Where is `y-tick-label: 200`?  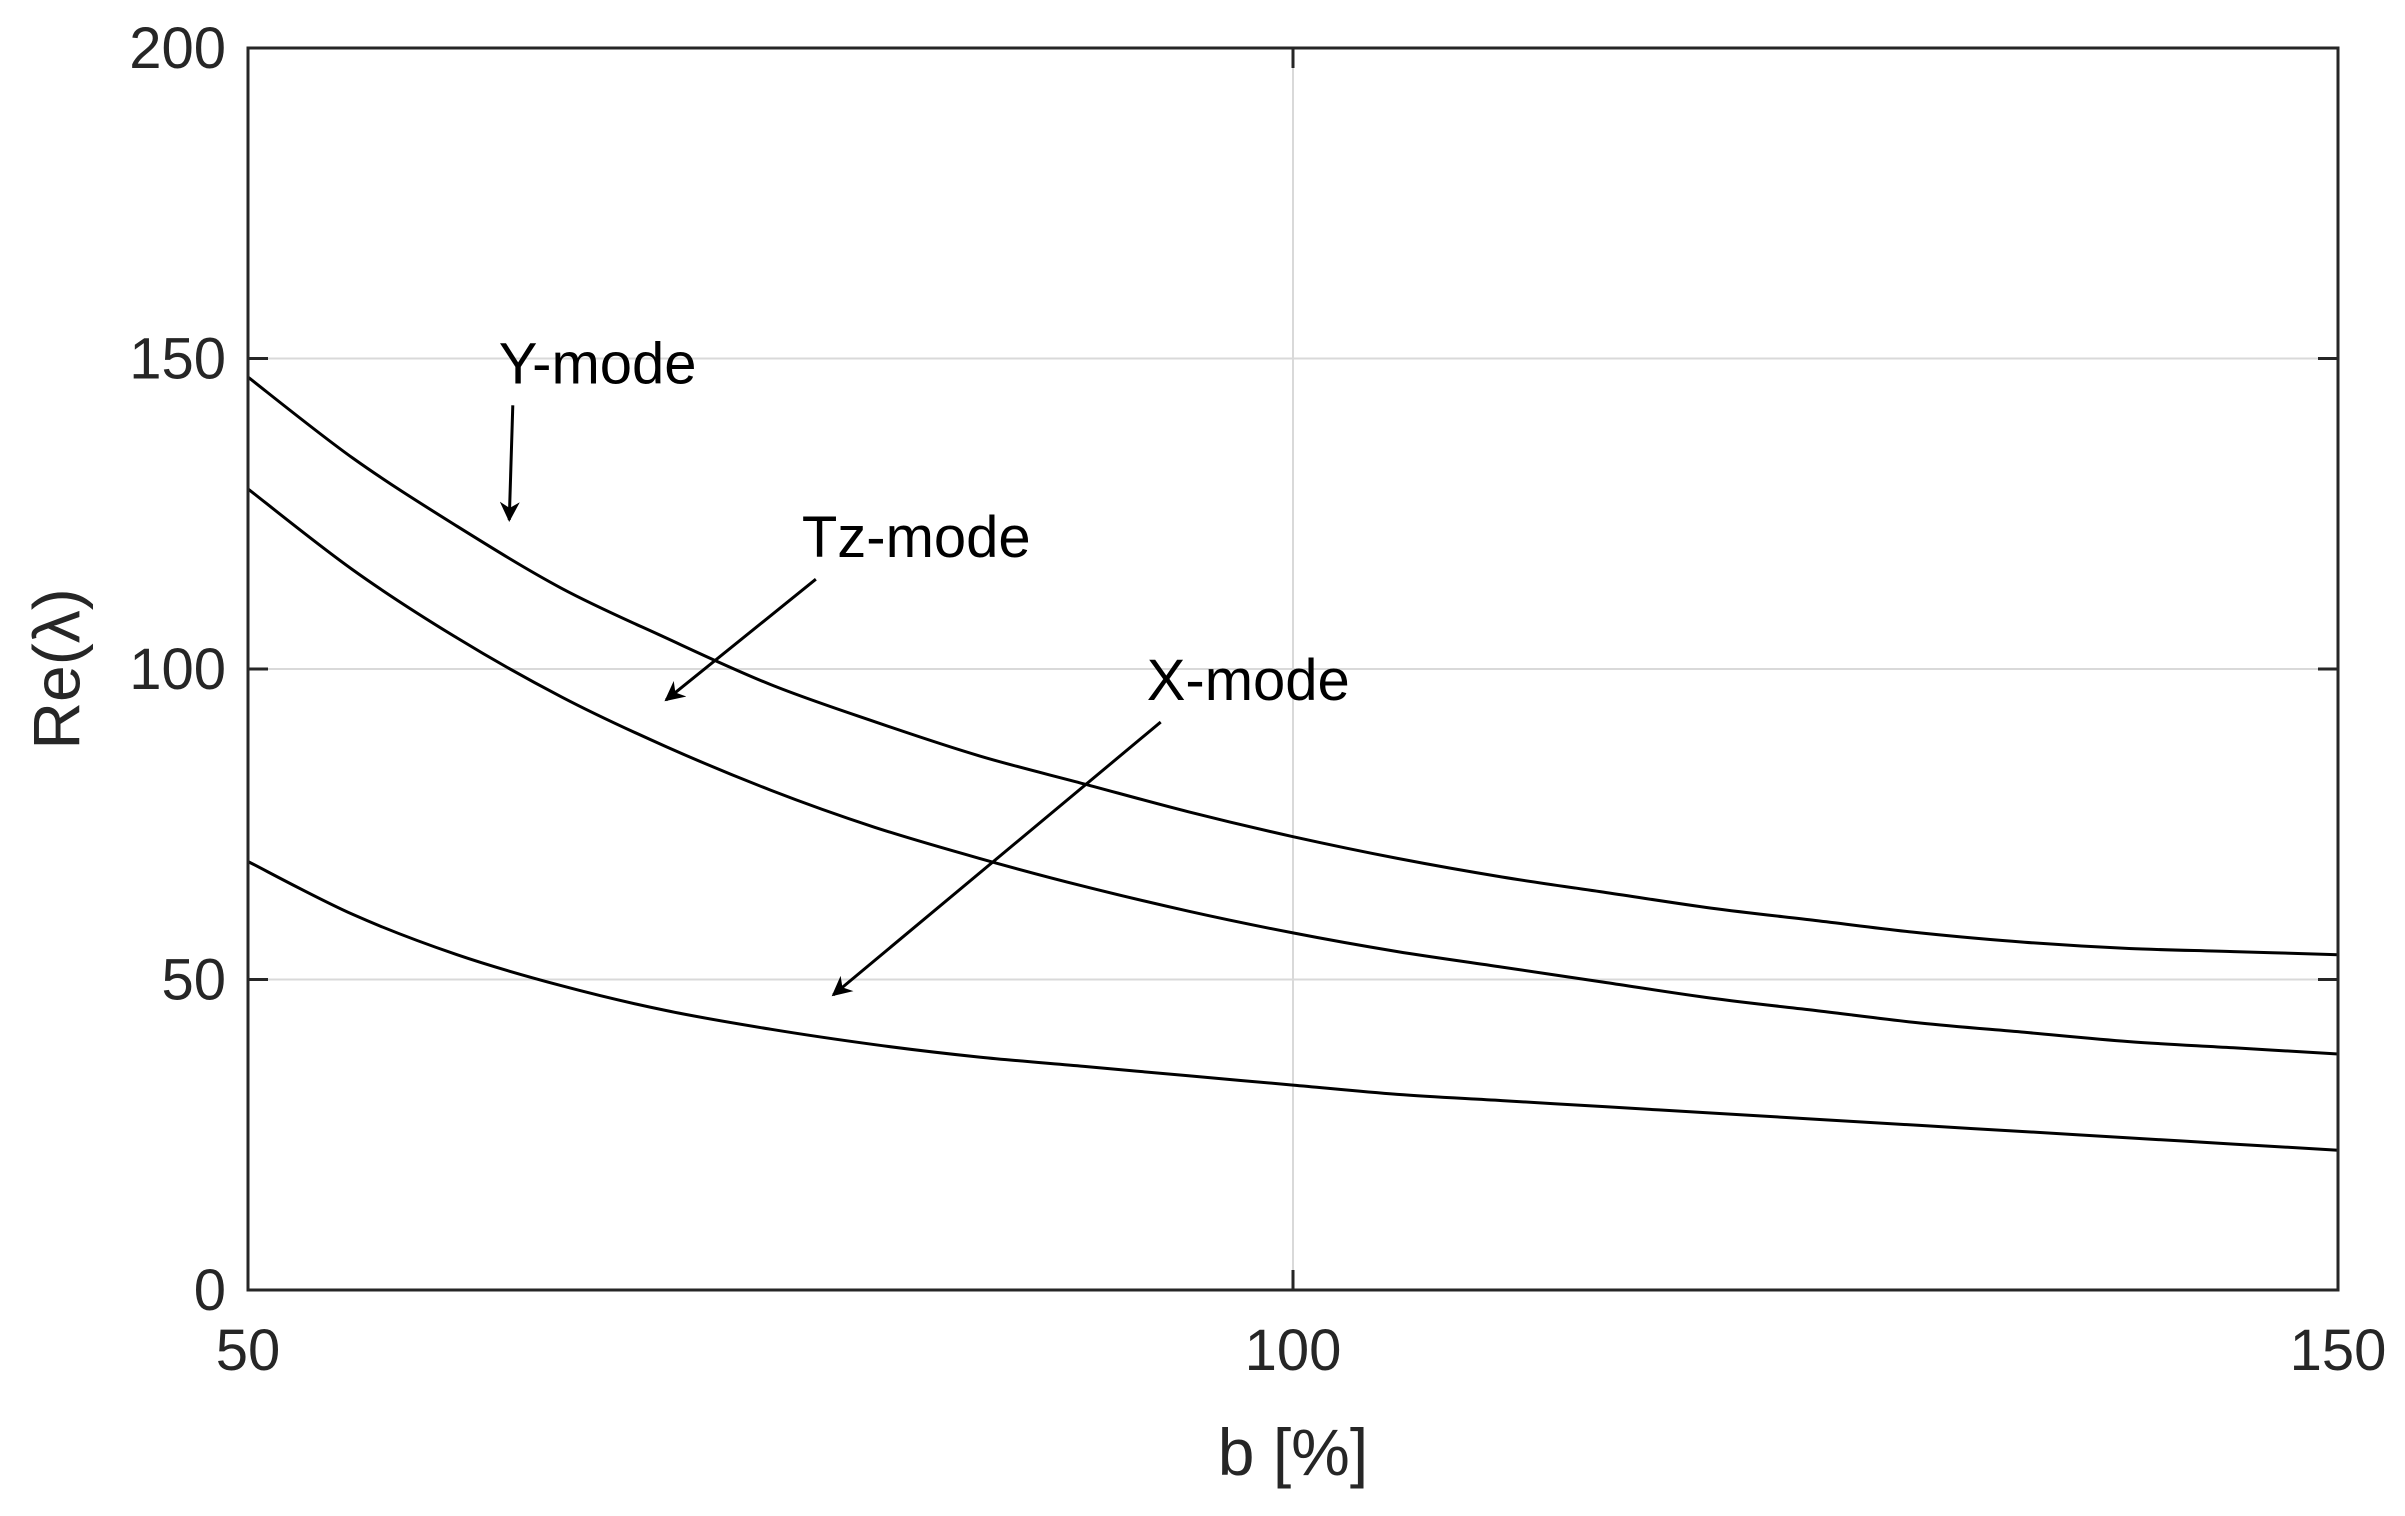 y-tick-label: 200 is located at coordinates (177, 48).